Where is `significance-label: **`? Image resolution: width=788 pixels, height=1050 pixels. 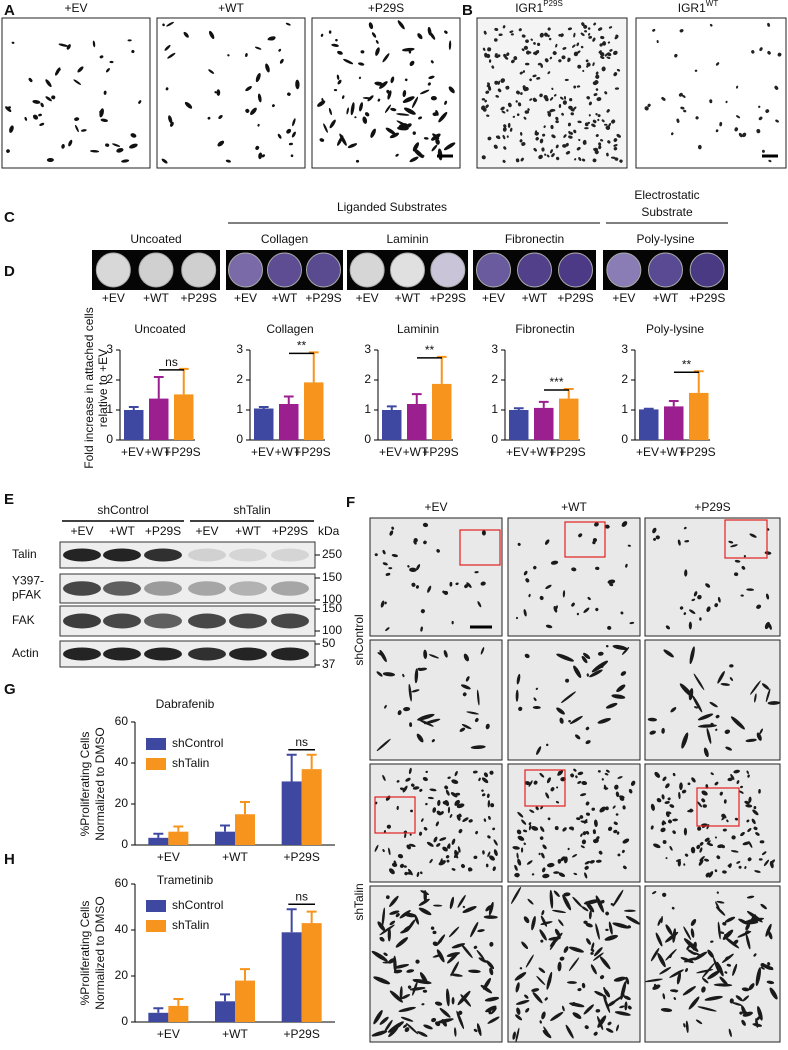
significance-label: ** is located at coordinates (430, 350).